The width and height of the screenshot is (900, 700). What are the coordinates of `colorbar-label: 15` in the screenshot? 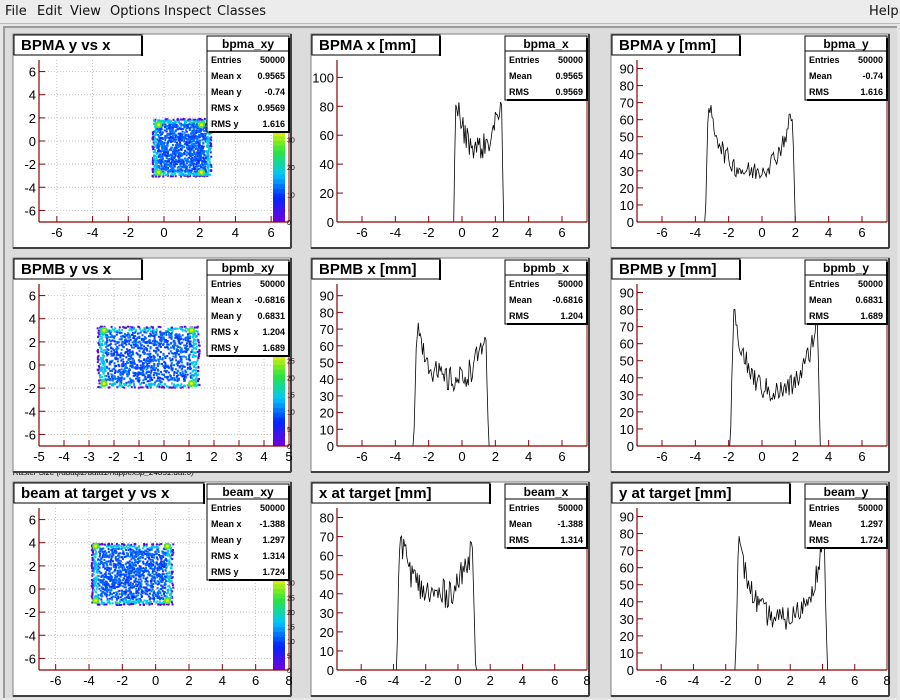 It's located at (291, 396).